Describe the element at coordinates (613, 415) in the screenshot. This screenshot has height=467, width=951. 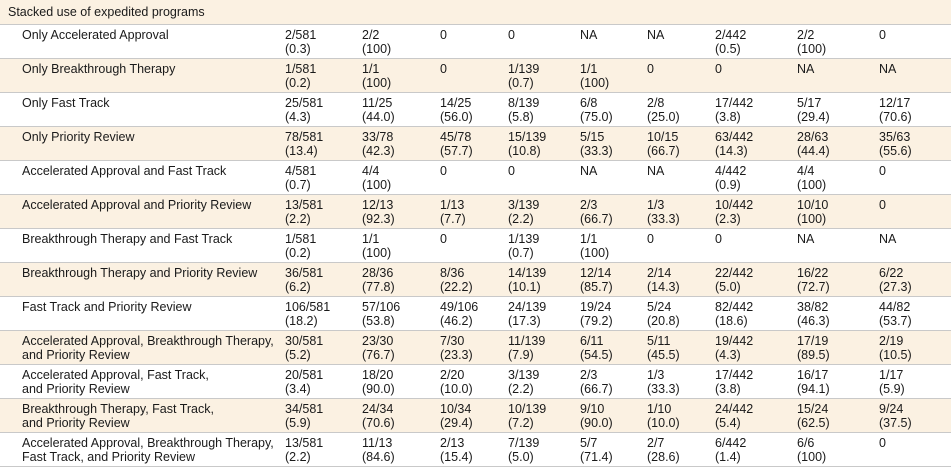
I see `table-cell: 9/10 (90.0)` at that location.